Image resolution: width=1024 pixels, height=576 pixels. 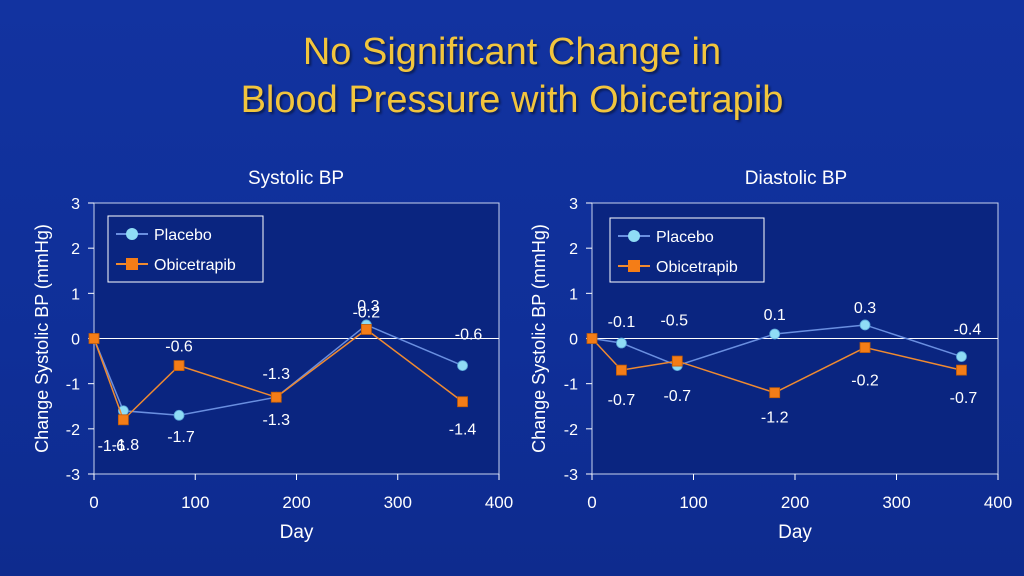 I want to click on chart-1-y-tick-label: 1, so click(x=75, y=294).